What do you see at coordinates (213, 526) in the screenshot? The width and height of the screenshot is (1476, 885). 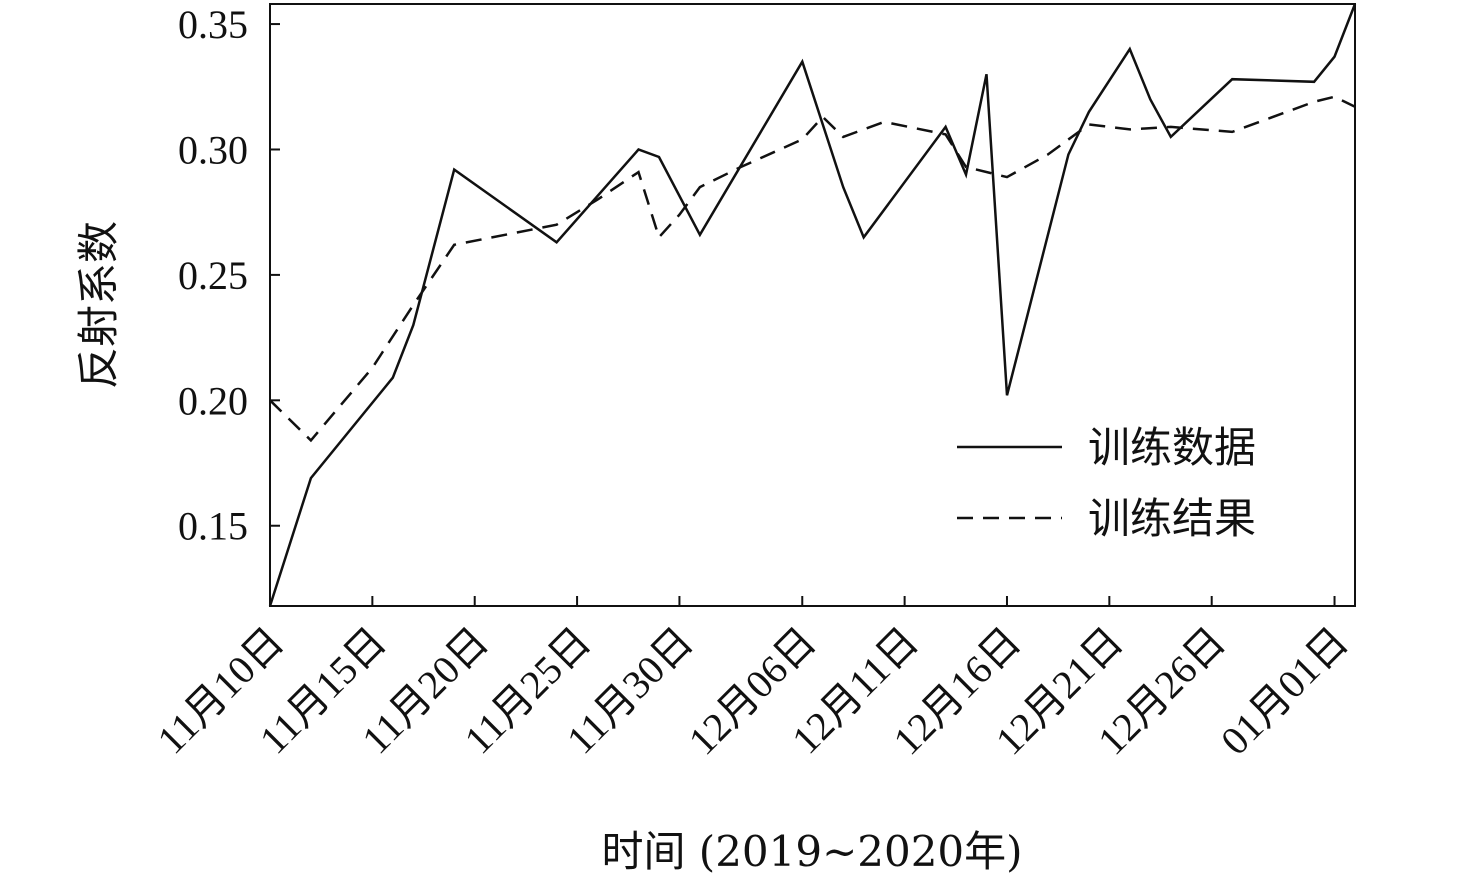 I see `y-tick-label: 0.15` at bounding box center [213, 526].